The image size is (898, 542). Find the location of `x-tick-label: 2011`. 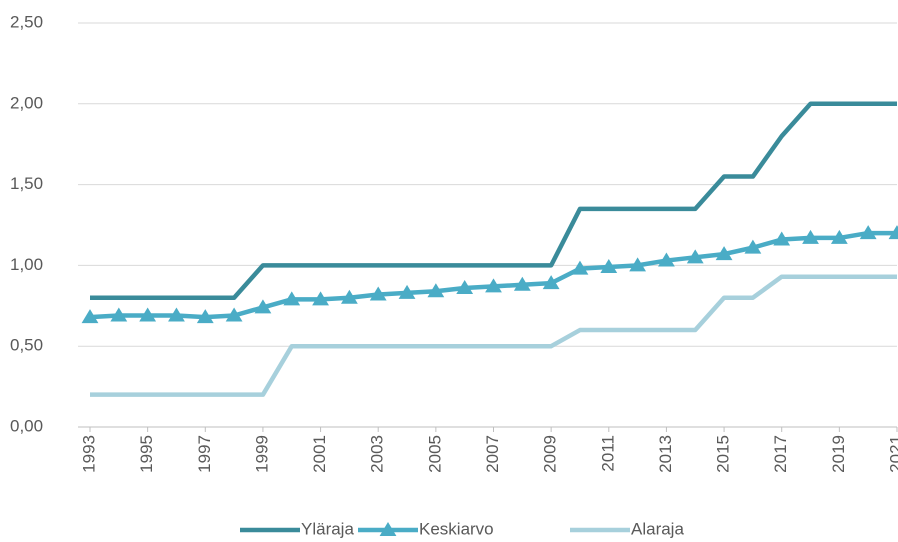

x-tick-label: 2011 is located at coordinates (607, 453).